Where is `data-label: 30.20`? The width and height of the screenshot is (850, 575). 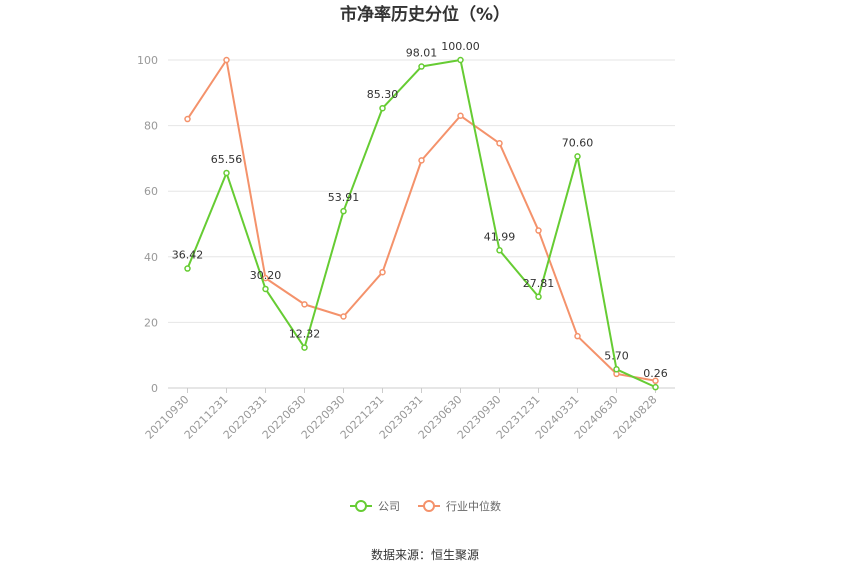 data-label: 30.20 is located at coordinates (266, 275).